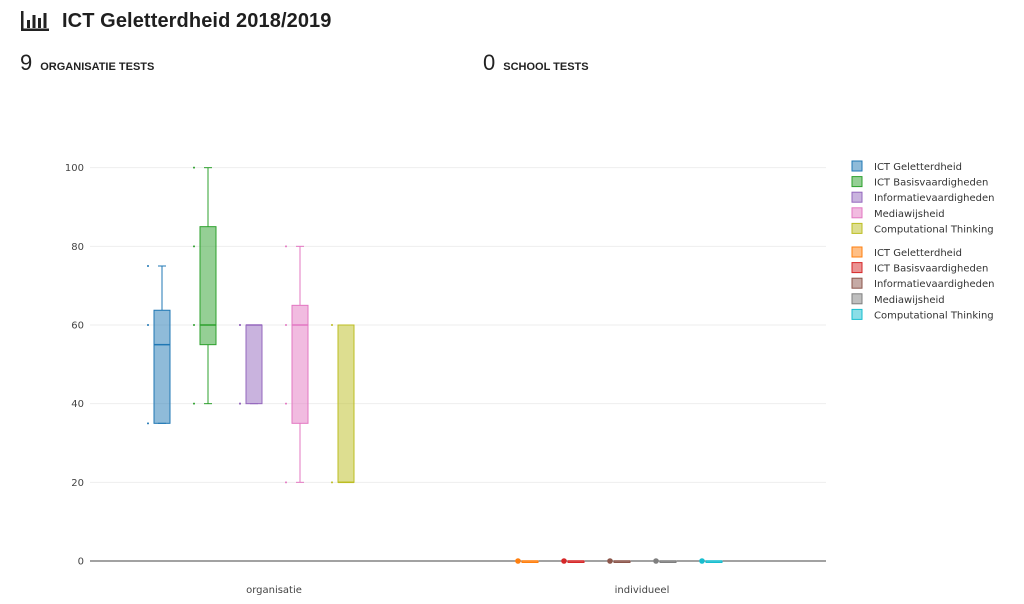 The width and height of the screenshot is (1024, 604). Describe the element at coordinates (642, 590) in the screenshot. I see `x-tick-label: individueel` at that location.